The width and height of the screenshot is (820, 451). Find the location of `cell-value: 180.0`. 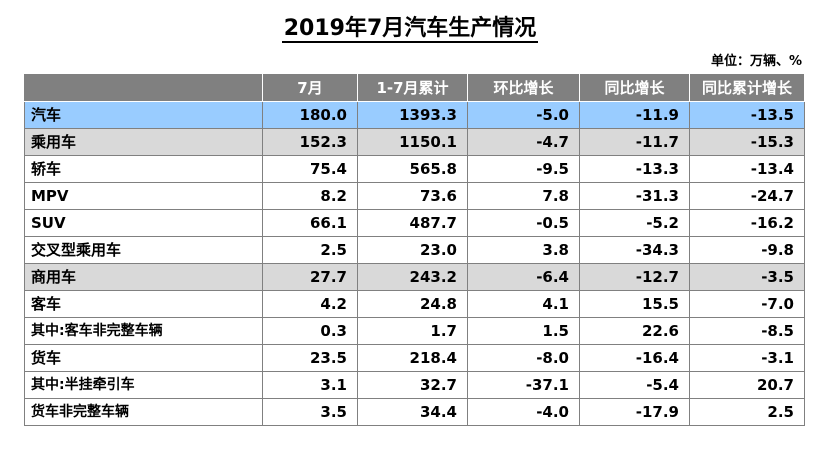

cell-value: 180.0 is located at coordinates (310, 115).